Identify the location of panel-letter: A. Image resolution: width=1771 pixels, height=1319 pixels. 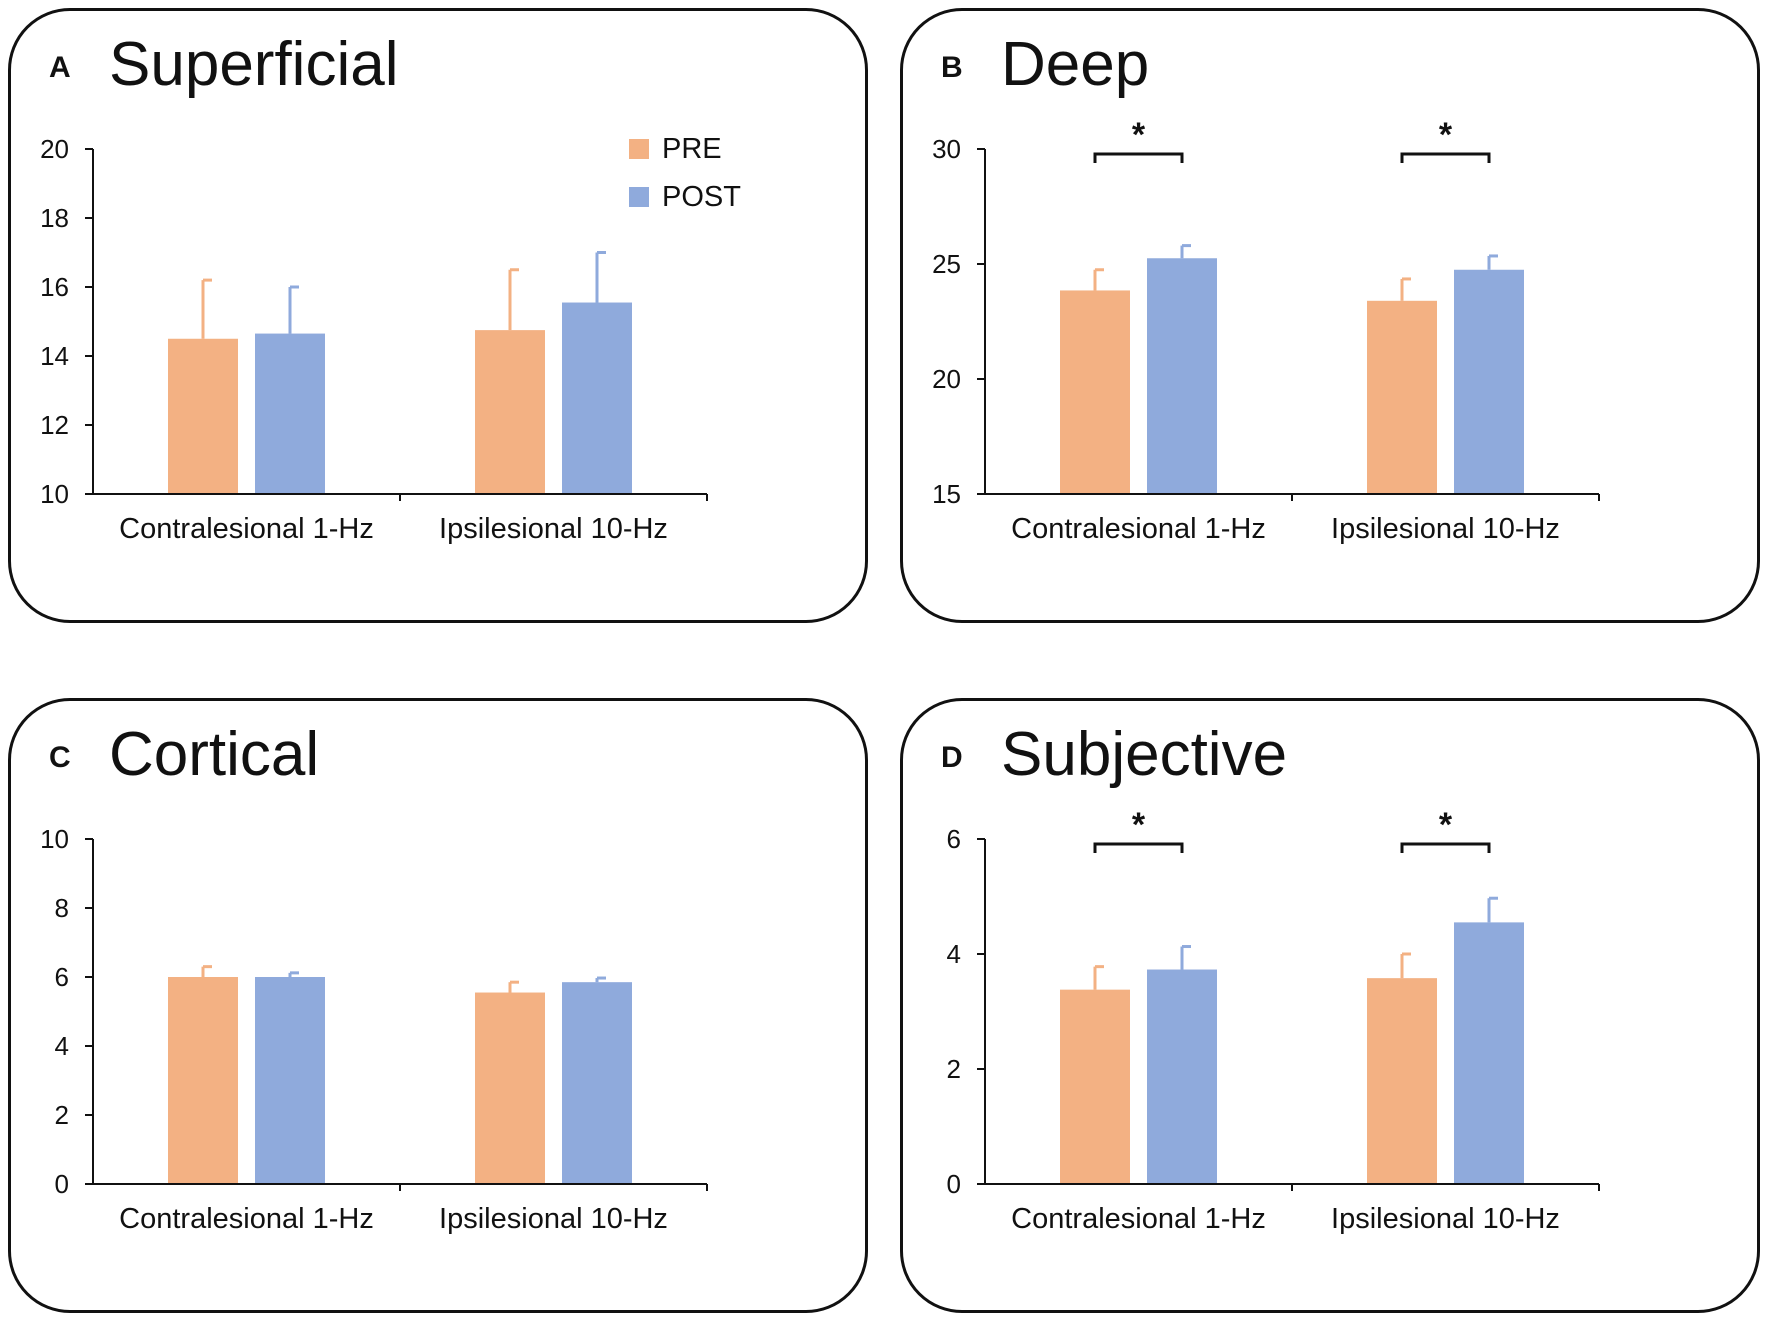
(60, 67).